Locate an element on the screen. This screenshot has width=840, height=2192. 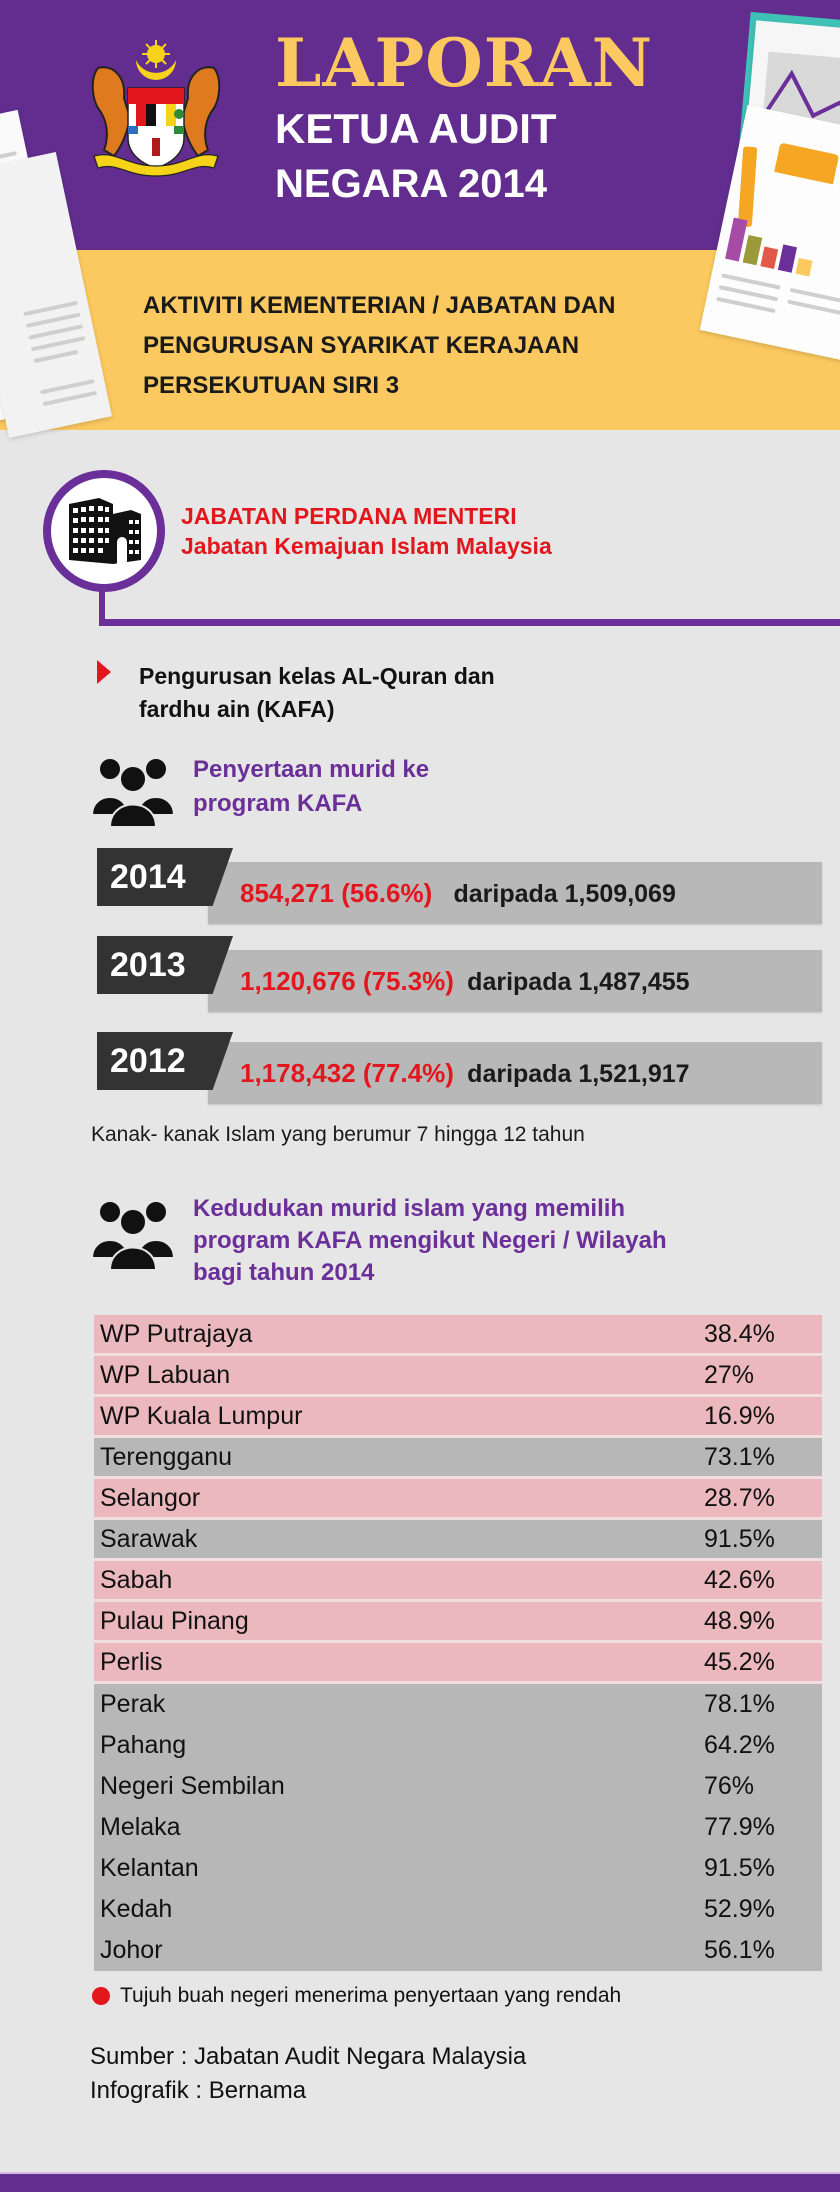
state-name: Kedah is located at coordinates (136, 1909).